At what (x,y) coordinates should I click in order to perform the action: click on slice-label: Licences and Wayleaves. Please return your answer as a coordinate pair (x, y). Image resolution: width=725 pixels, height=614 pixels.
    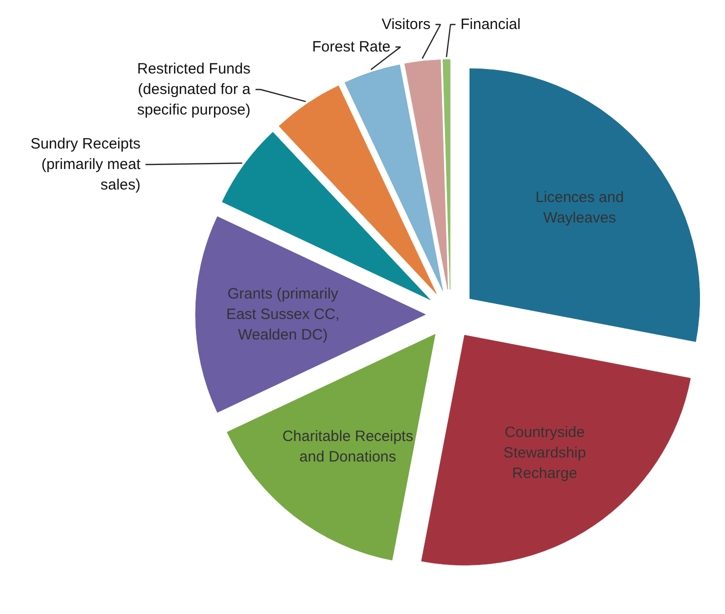
    Looking at the image, I should click on (579, 207).